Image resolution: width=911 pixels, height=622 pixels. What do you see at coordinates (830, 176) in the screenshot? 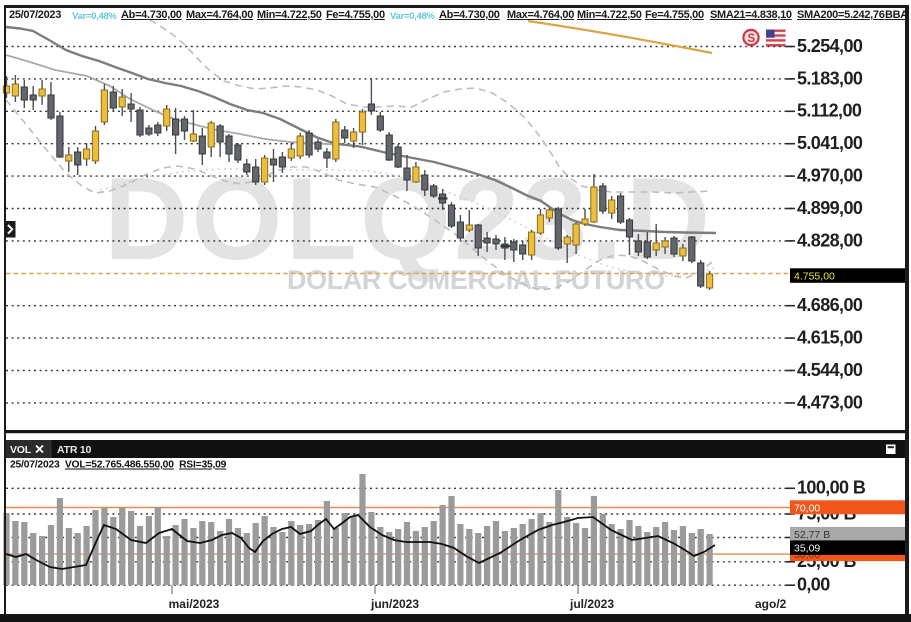
I see `svg-text: 4.970,00` at bounding box center [830, 176].